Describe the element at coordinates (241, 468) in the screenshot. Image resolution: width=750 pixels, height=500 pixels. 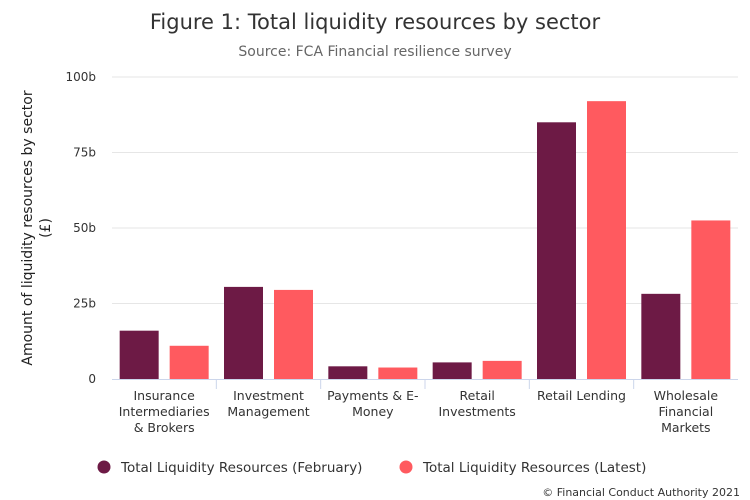
I see `legend-label: Total Liquidity Resources (February)` at that location.